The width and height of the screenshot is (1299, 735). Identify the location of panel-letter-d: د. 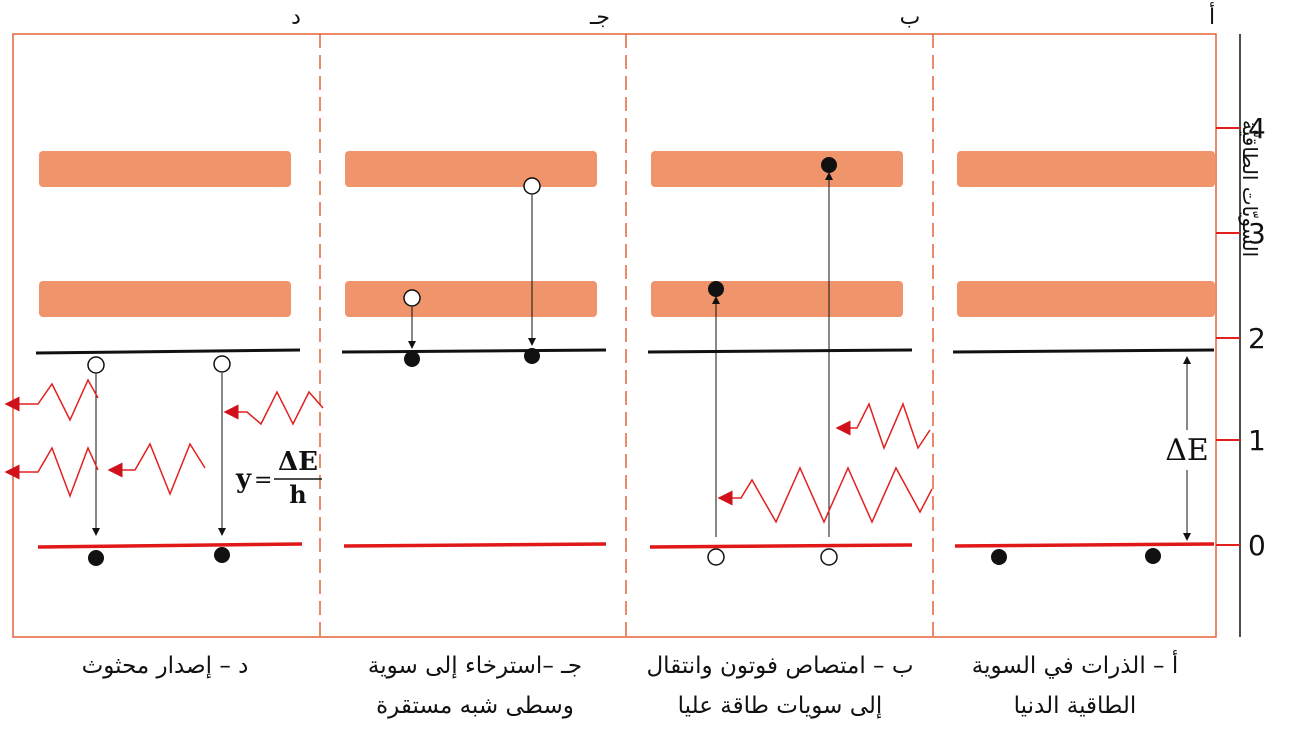
(296, 17).